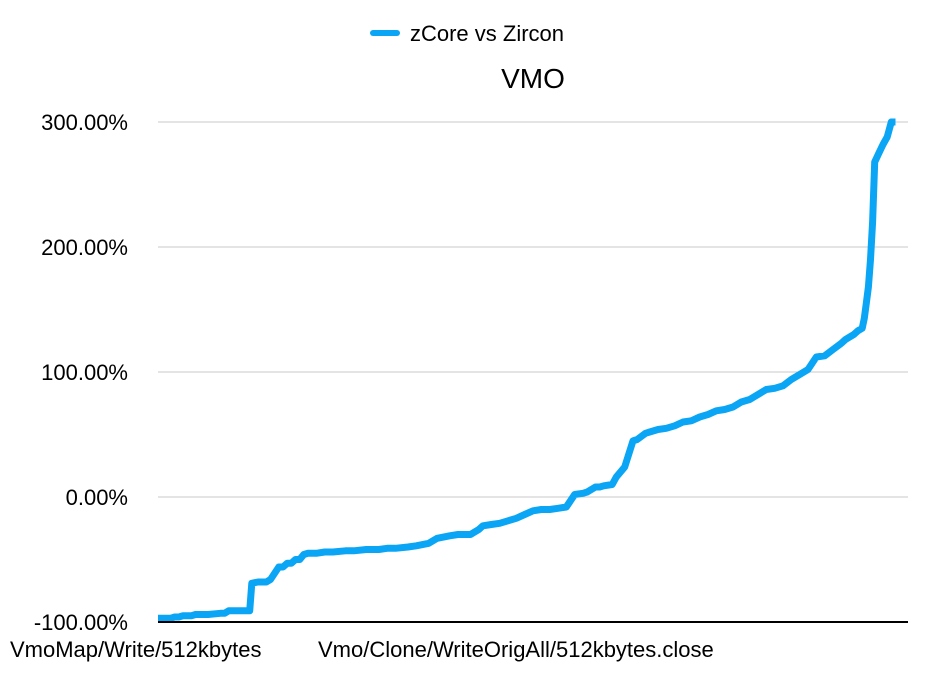  I want to click on x-tick-label: Vmo/Clone/WriteOrigAll/512kbytes.close, so click(516, 649).